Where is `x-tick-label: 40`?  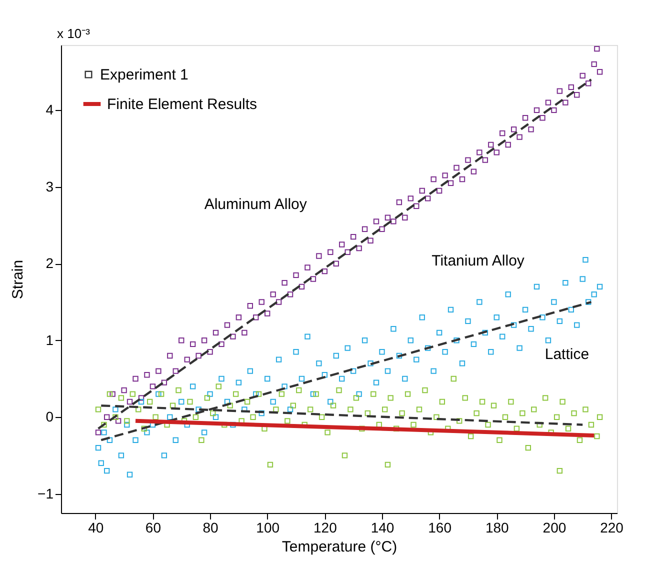 x-tick-label: 40 is located at coordinates (96, 528).